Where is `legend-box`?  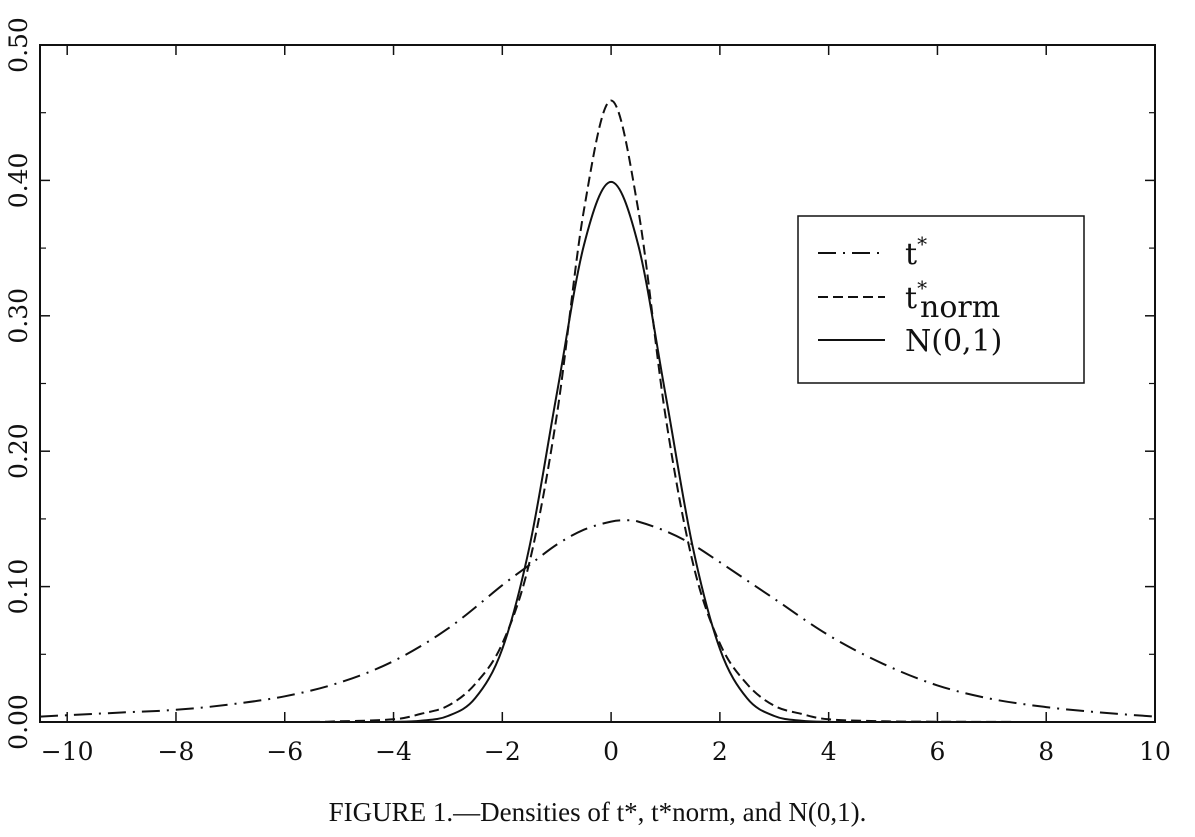 legend-box is located at coordinates (941, 299).